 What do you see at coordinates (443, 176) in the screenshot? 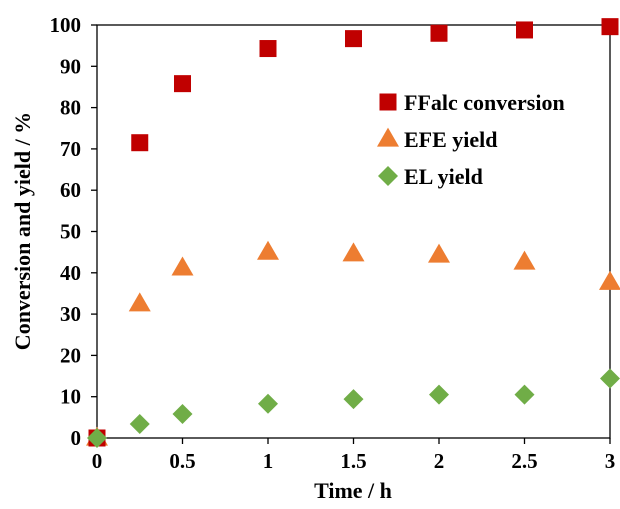
I see `legend-label: EL yield` at bounding box center [443, 176].